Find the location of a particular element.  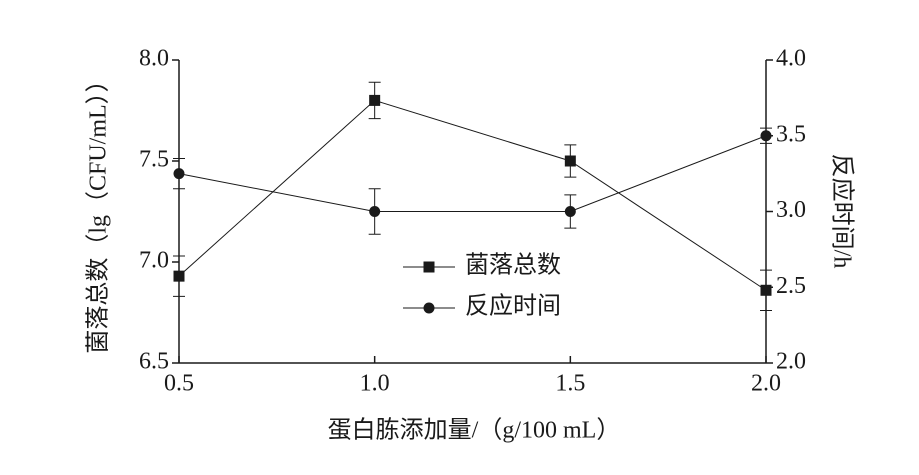

y2-tick-label: 3.5 is located at coordinates (791, 134).